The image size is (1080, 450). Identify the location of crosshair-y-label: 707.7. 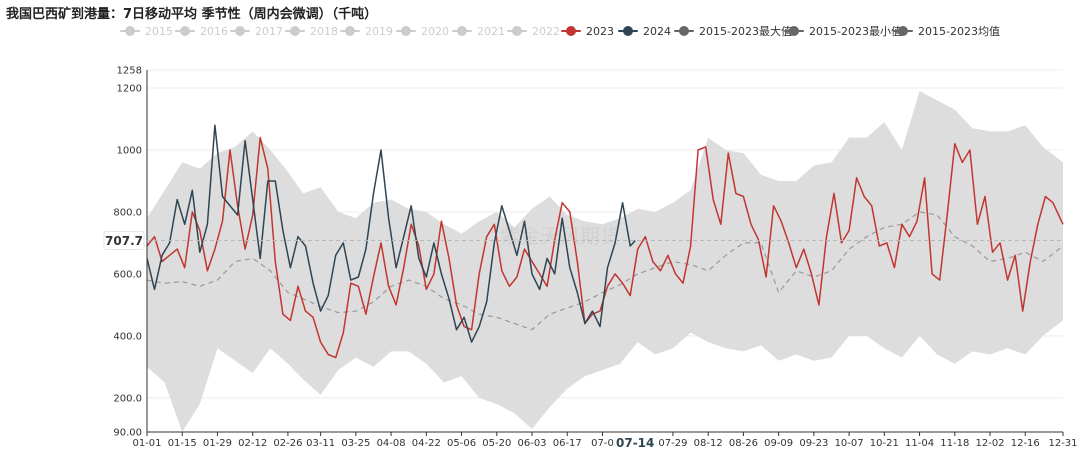
(124, 241).